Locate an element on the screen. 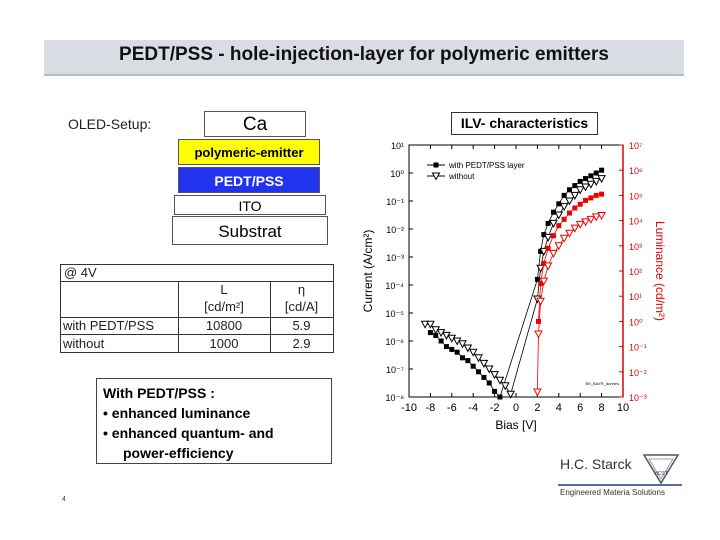 The width and height of the screenshot is (720, 540). table-row-label: without is located at coordinates (84, 343).